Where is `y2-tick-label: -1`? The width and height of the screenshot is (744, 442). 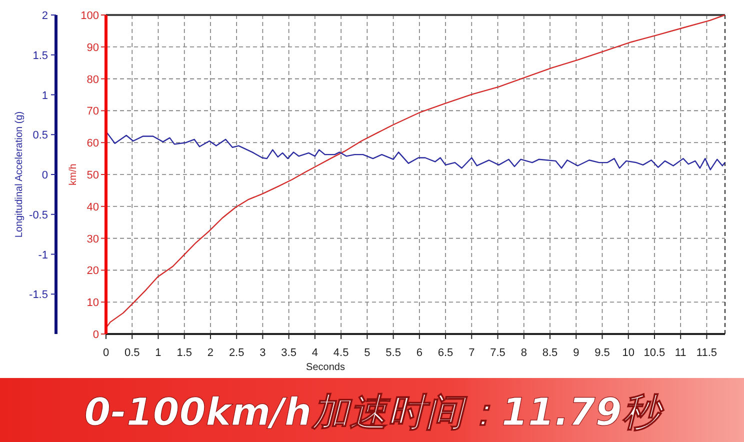 y2-tick-label: -1 is located at coordinates (43, 255).